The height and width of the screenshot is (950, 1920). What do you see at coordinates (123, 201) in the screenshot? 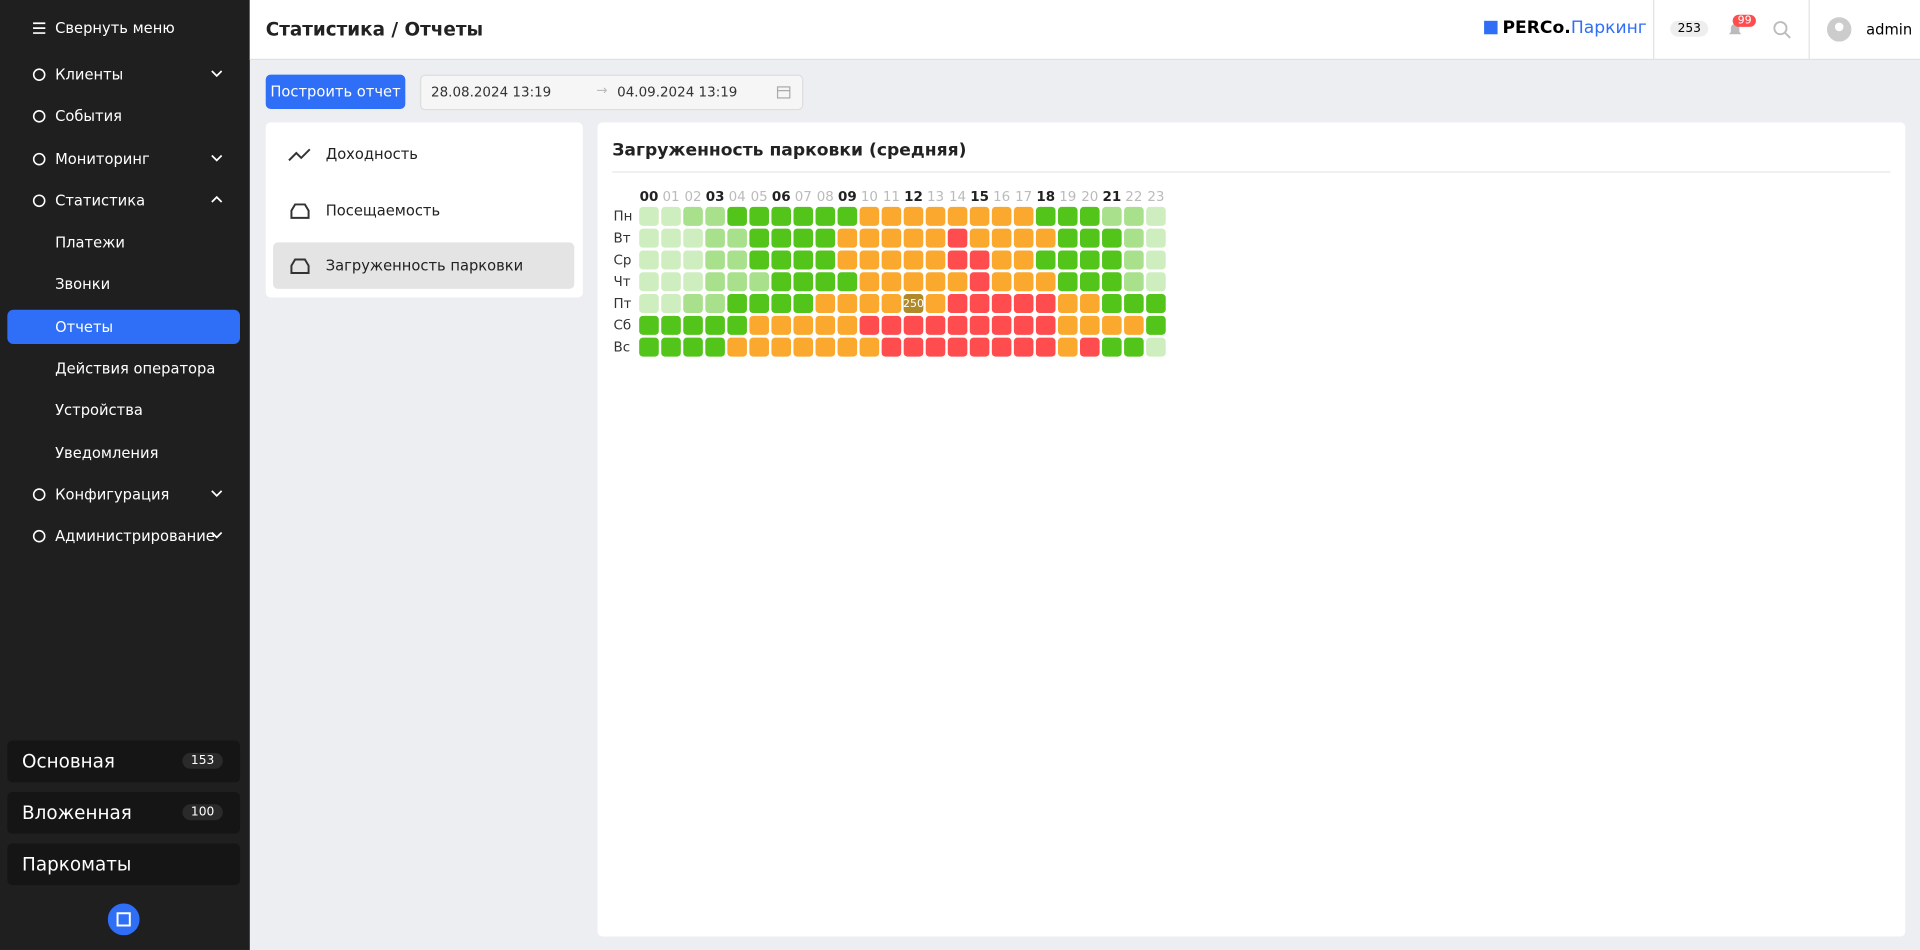
I see `menu-item: Статистика` at bounding box center [123, 201].